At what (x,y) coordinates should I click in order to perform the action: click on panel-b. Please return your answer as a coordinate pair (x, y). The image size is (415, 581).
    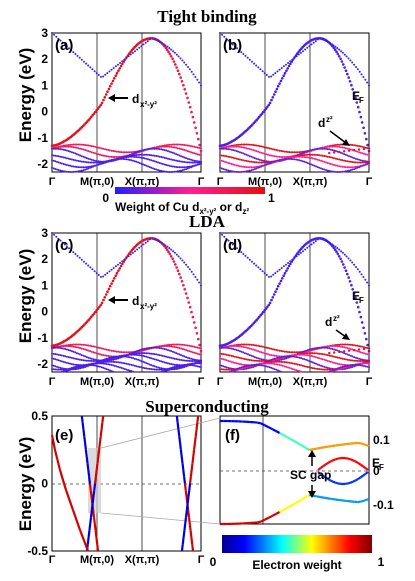
    Looking at the image, I should click on (294, 102).